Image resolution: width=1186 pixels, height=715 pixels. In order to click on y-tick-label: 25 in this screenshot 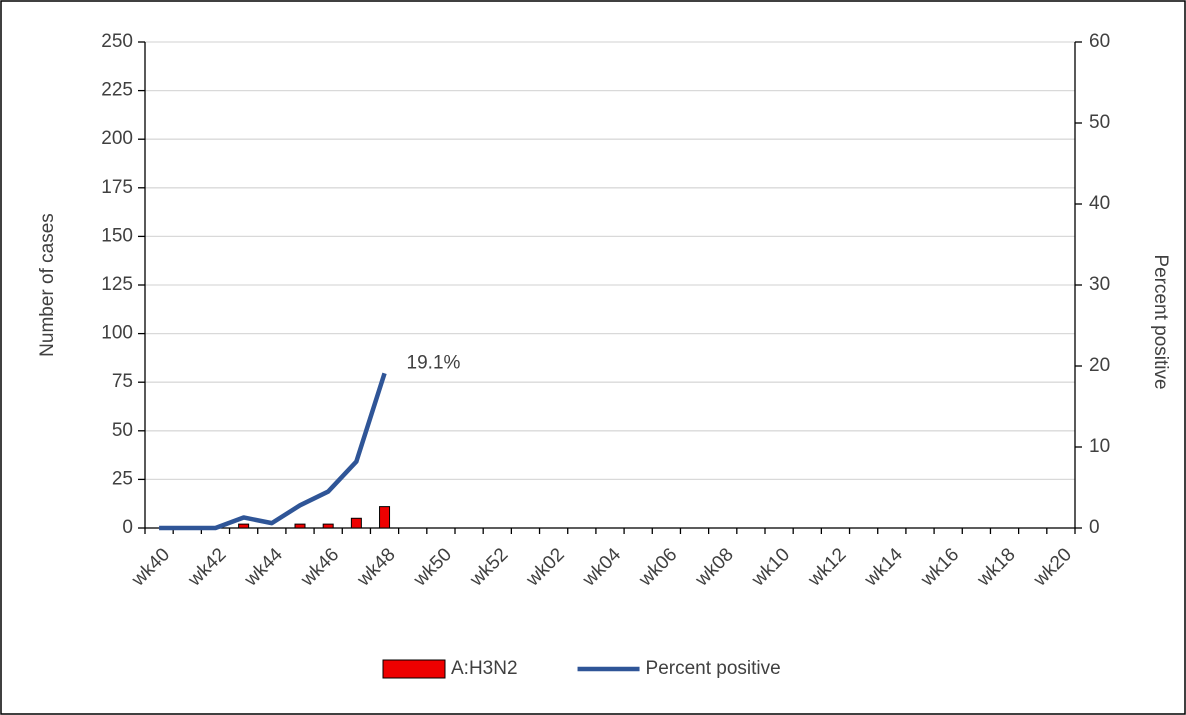, I will do `click(122, 478)`.